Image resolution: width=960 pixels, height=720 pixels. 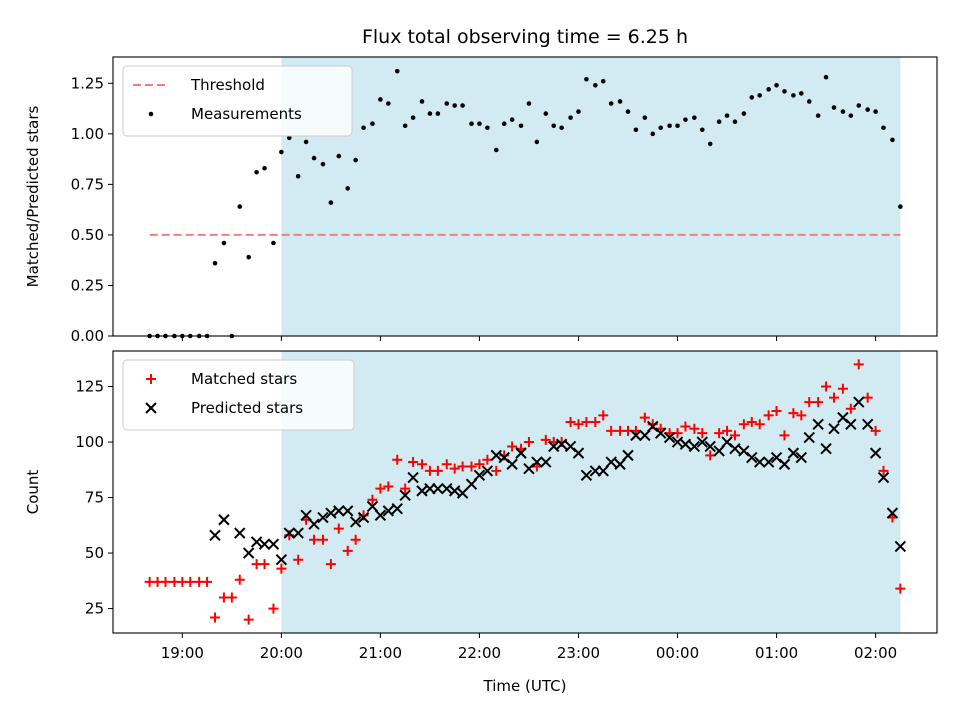 What do you see at coordinates (151, 408) in the screenshot?
I see `legend-swatch-predicted-stars` at bounding box center [151, 408].